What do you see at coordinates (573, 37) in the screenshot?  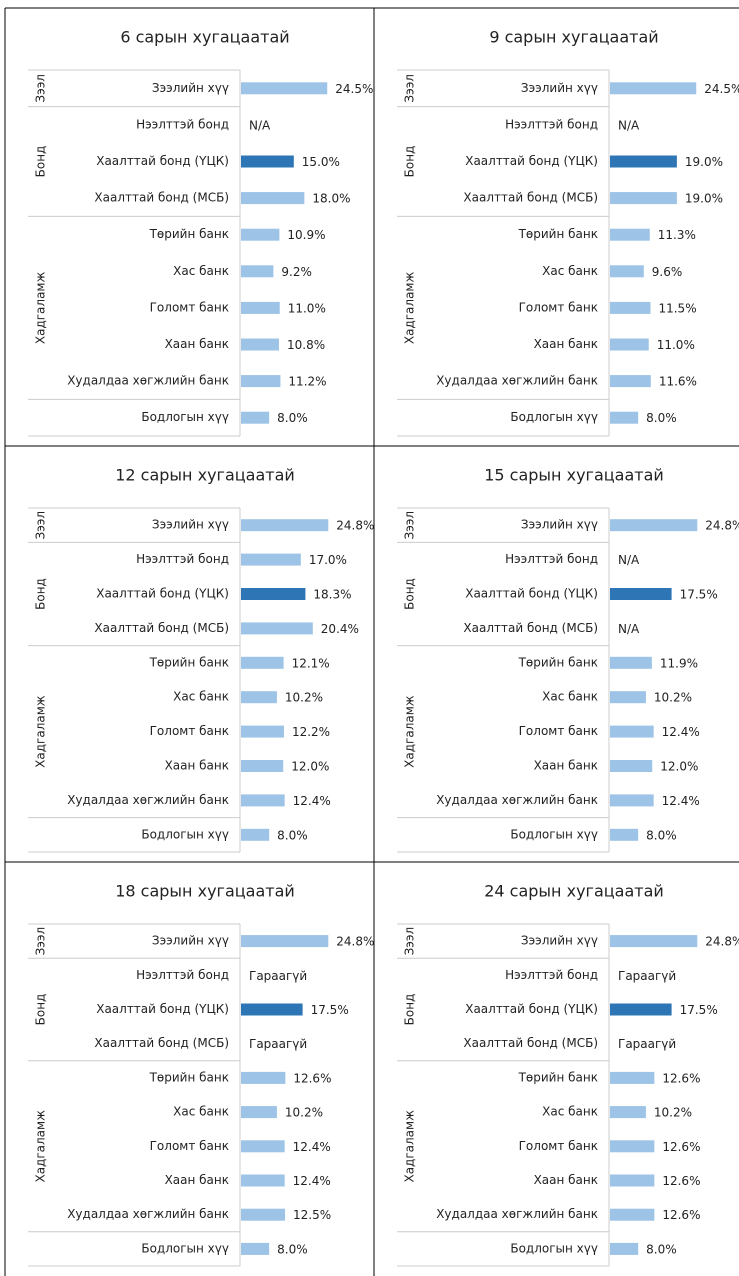 I see `chart-title: 9 сарын хугацаатай` at bounding box center [573, 37].